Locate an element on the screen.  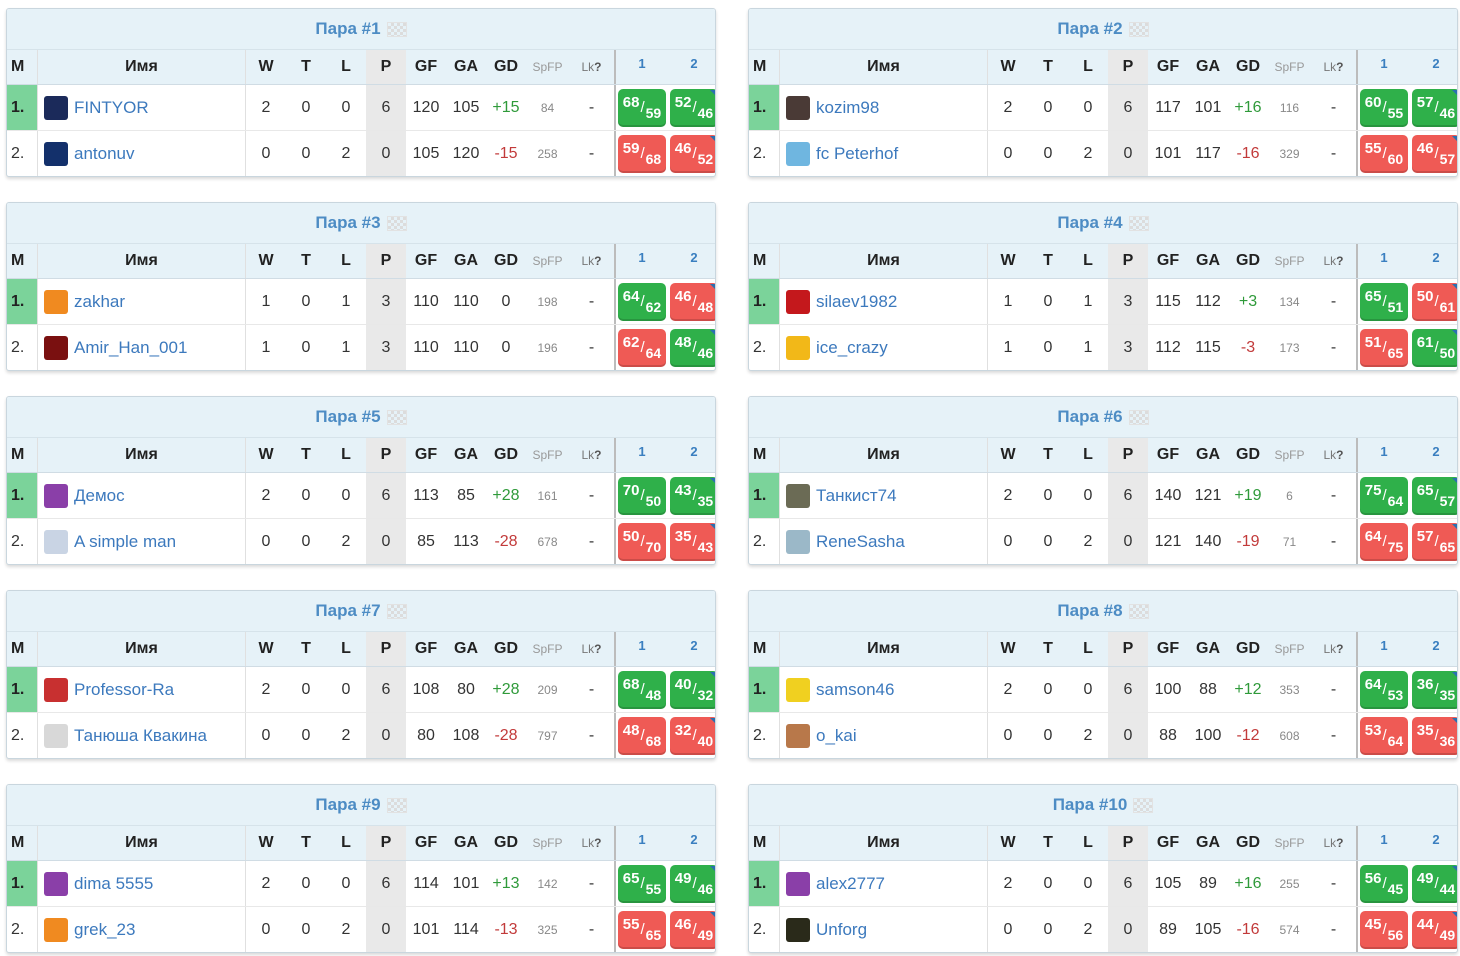
game-1-score-button: 50/70 is located at coordinates (642, 541).